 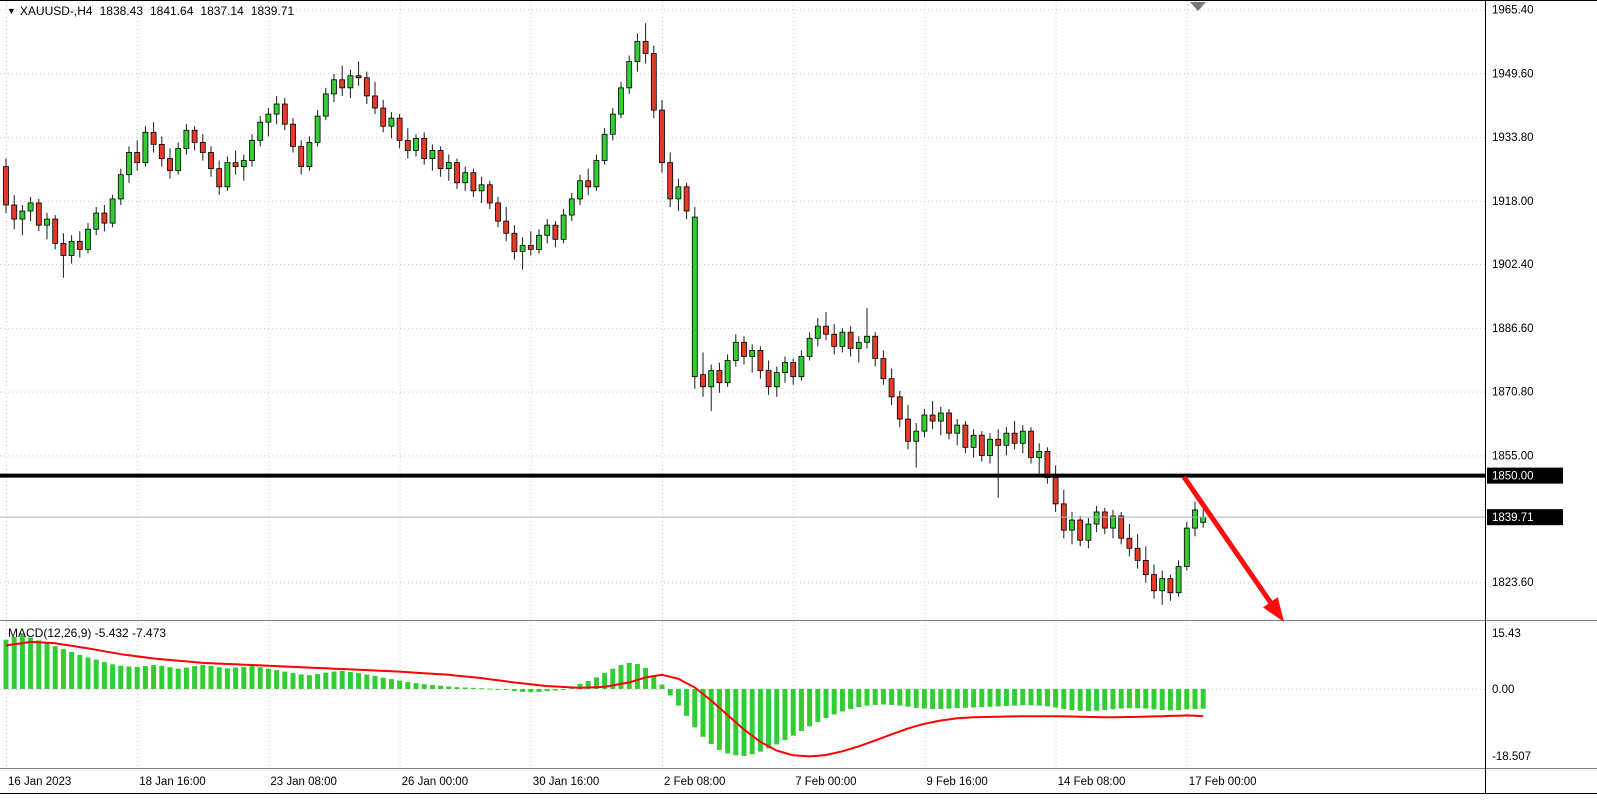 I want to click on time-axis-label: 7 Feb 00:00, so click(x=825, y=782).